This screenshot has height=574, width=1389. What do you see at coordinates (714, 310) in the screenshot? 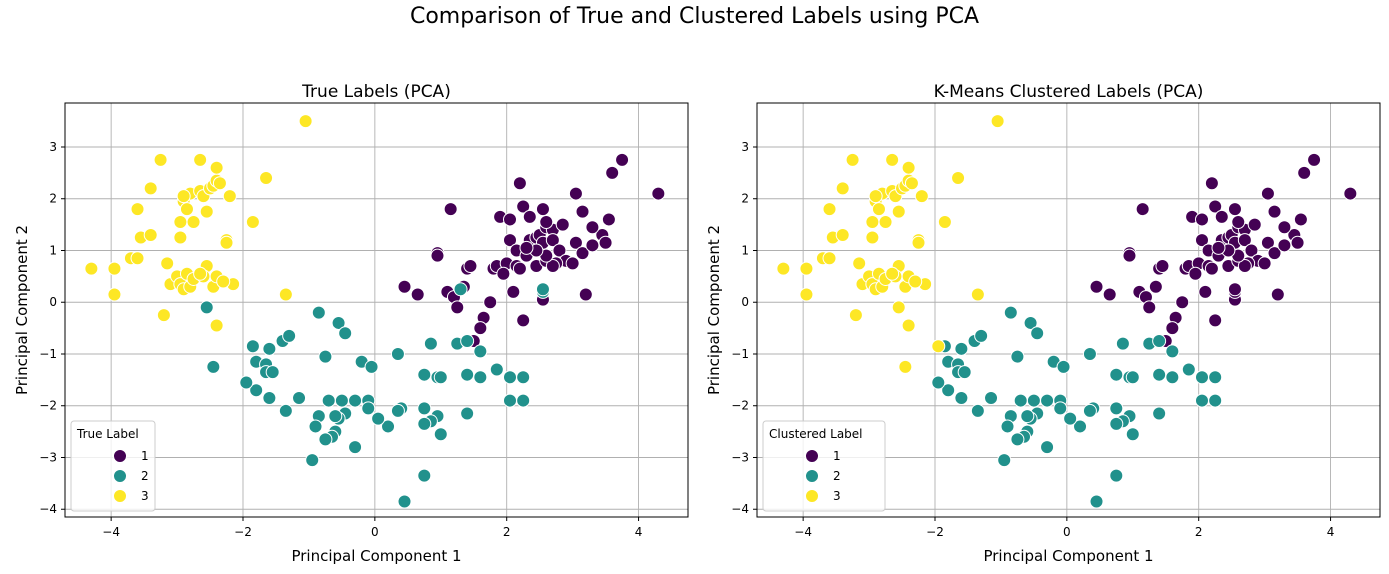
I see `y-axis-label: Principal Component 2` at bounding box center [714, 310].